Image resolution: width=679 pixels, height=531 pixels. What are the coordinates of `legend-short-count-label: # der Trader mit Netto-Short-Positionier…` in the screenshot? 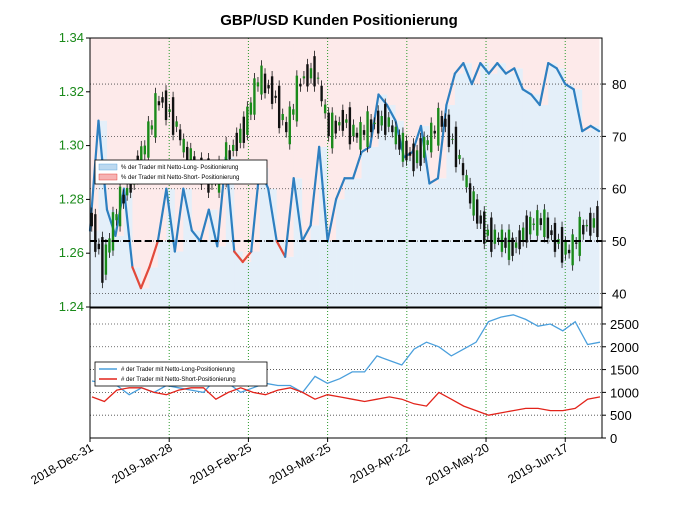 It's located at (178, 380).